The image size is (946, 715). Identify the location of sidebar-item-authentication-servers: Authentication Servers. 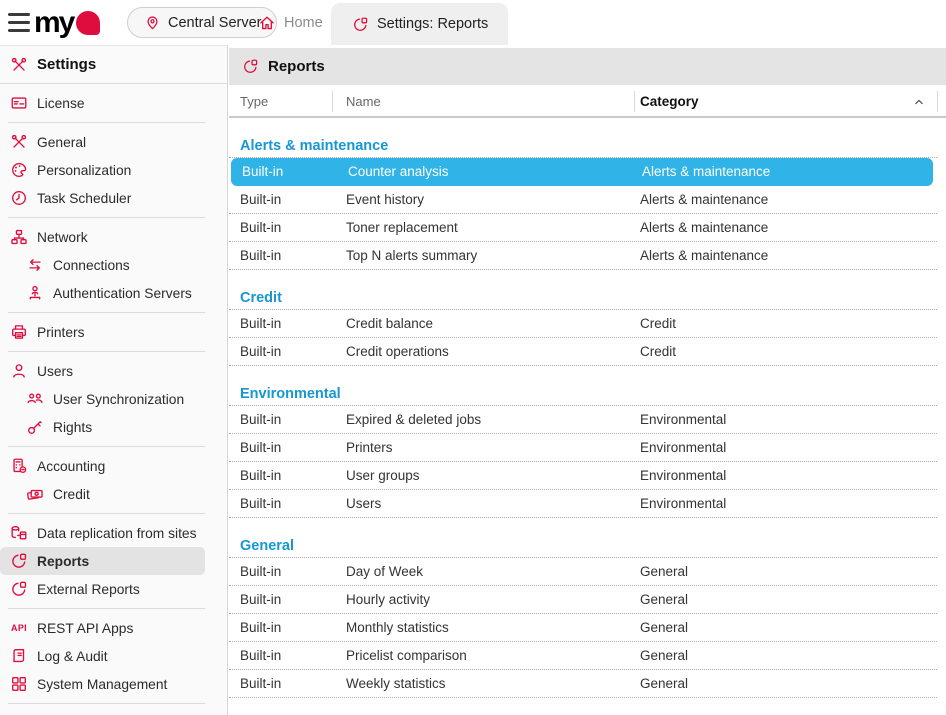
(102, 293).